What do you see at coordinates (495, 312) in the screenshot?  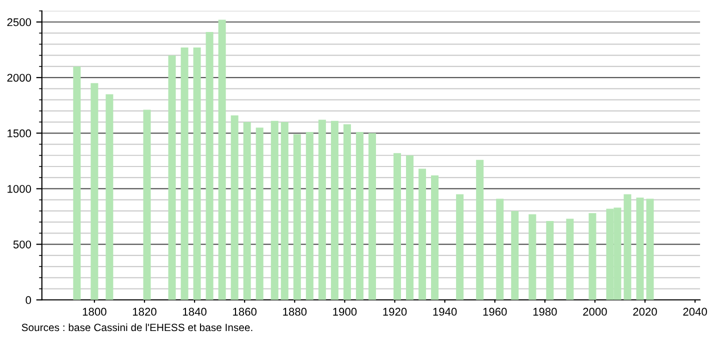 I see `x-tick-label: 1960` at bounding box center [495, 312].